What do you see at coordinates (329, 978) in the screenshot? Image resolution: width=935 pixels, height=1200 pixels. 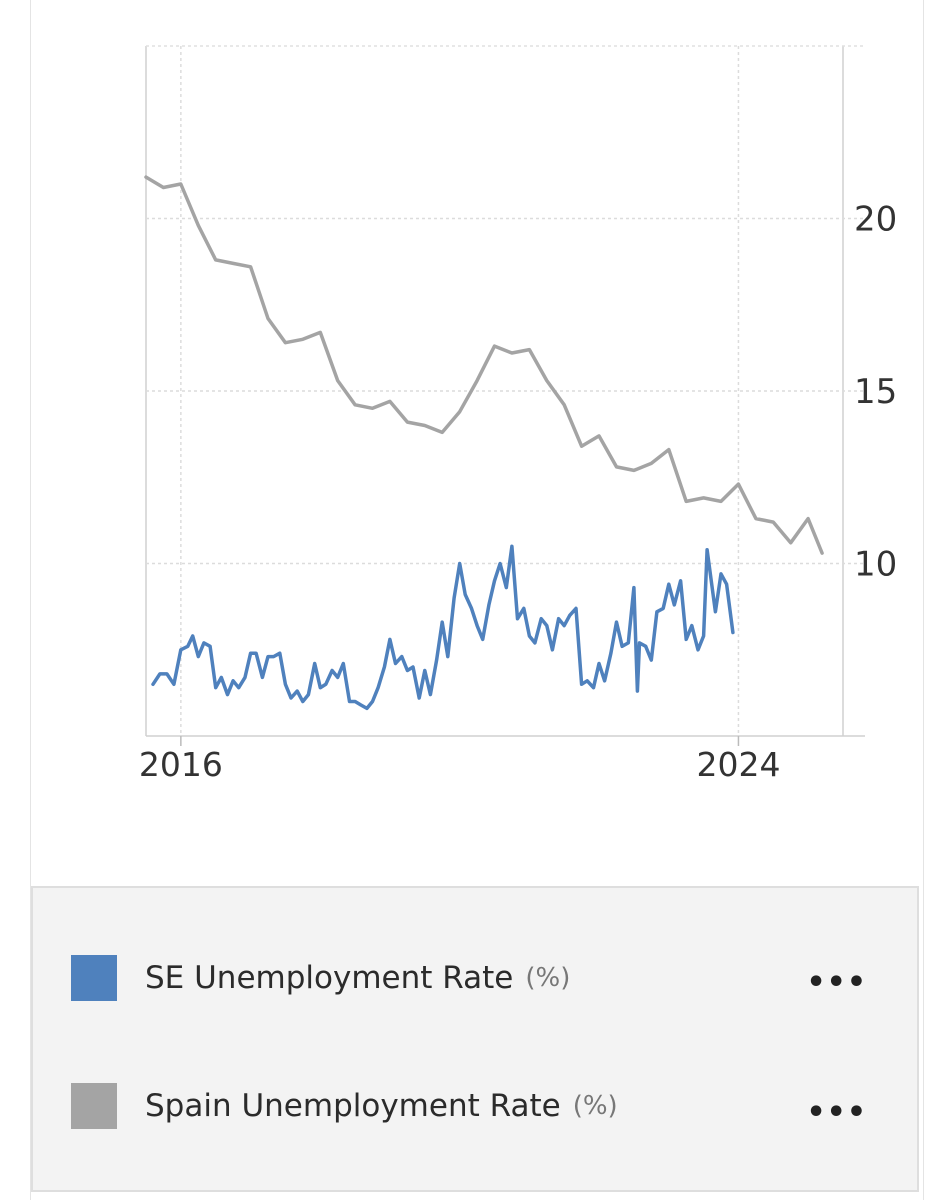 I see `legend-label-se: SE Unemployment Rate` at bounding box center [329, 978].